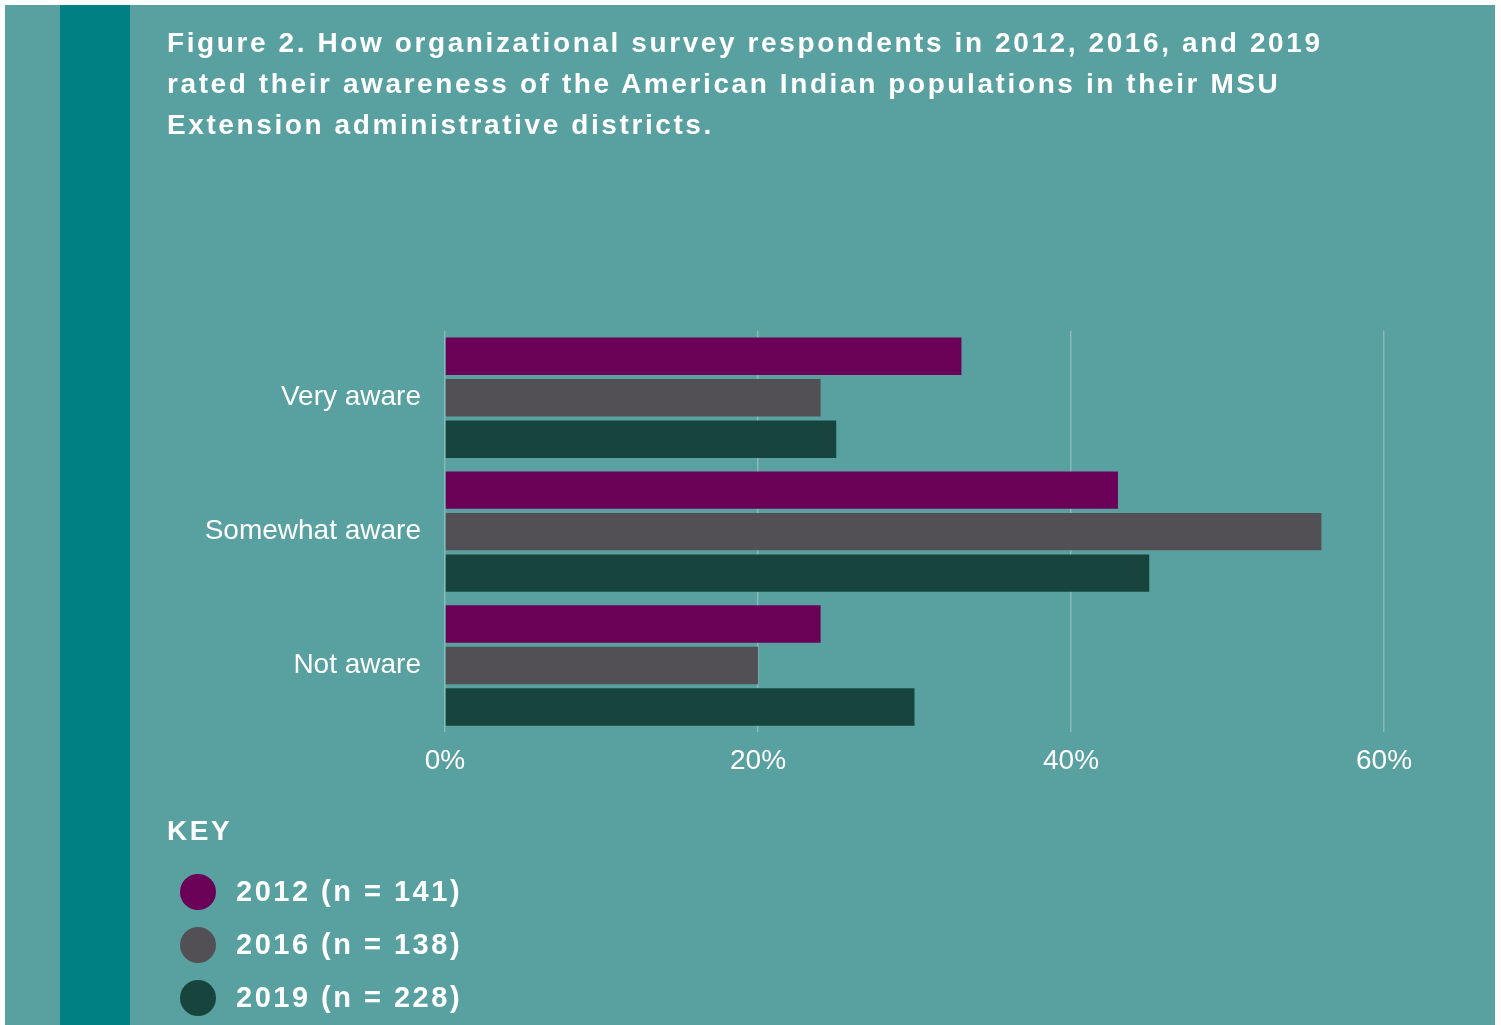 This screenshot has height=1025, width=1501. I want to click on x-tick-label: 0%, so click(445, 759).